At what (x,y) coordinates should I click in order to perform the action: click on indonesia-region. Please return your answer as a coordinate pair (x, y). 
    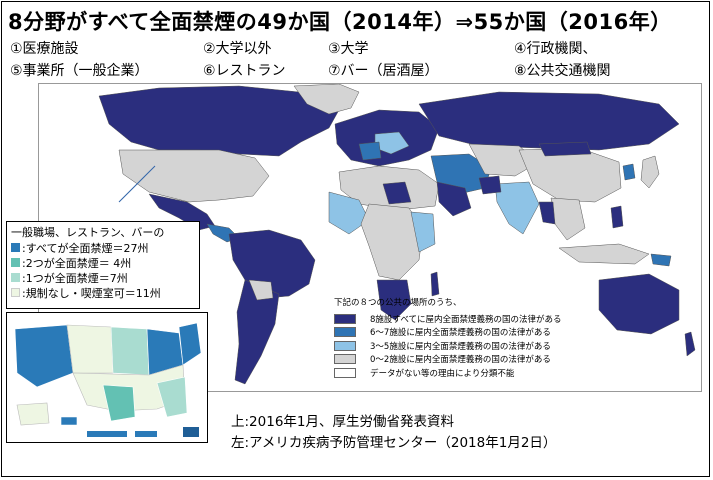
    Looking at the image, I should click on (604, 254).